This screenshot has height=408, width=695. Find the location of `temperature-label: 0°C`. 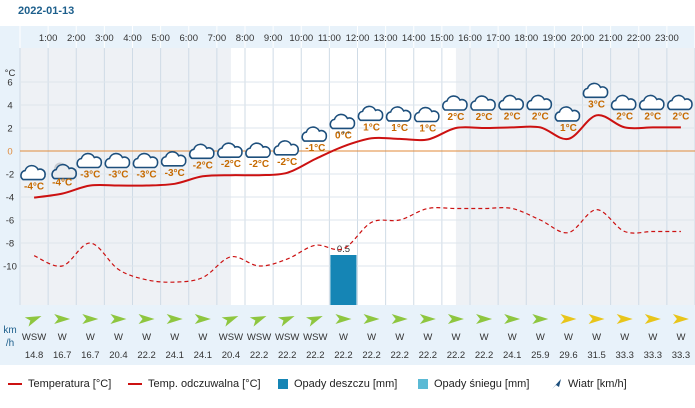

temperature-label: 0°C is located at coordinates (343, 135).